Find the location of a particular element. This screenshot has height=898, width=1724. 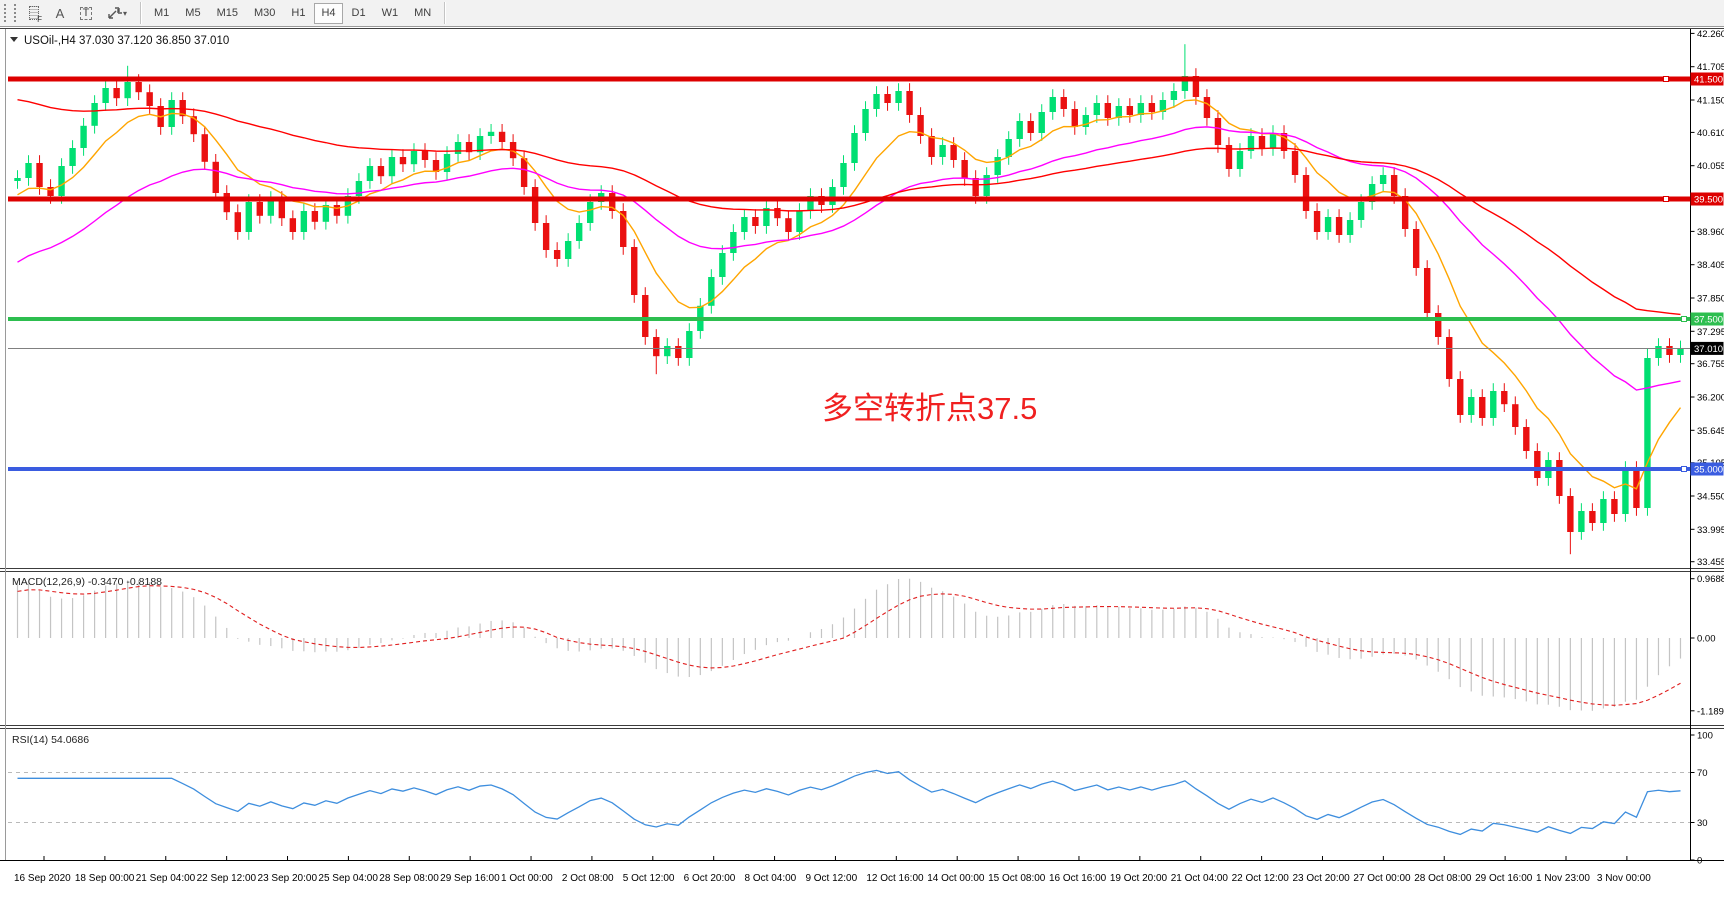

text-box-icon: T is located at coordinates (86, 13).